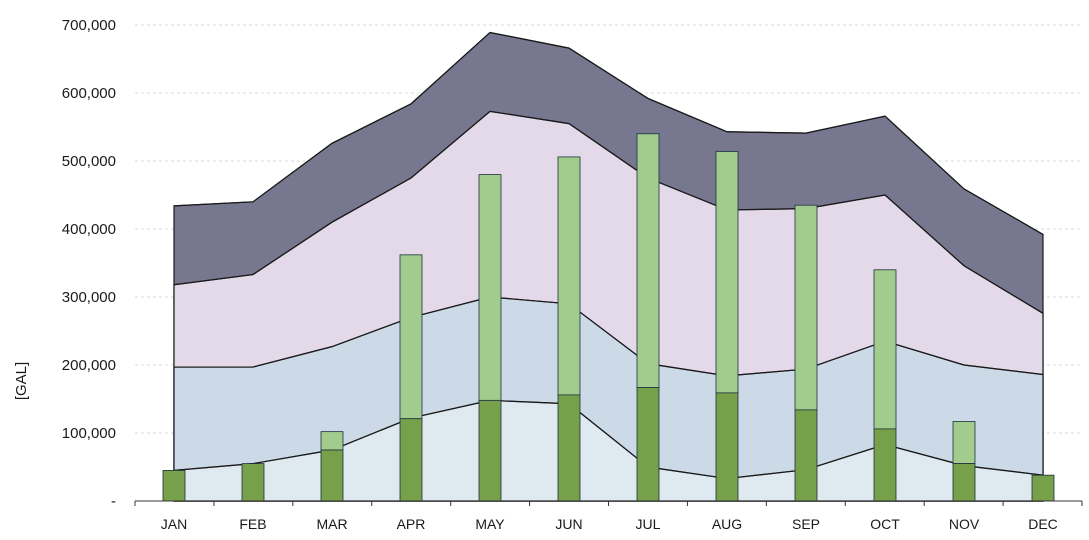  Describe the element at coordinates (648, 524) in the screenshot. I see `x-tick-label: JUL` at that location.